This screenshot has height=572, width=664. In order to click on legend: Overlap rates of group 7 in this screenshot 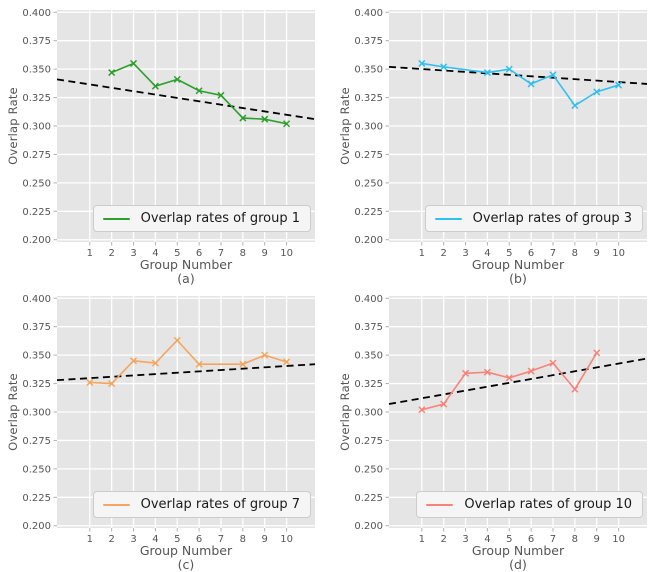, I will do `click(201, 504)`.